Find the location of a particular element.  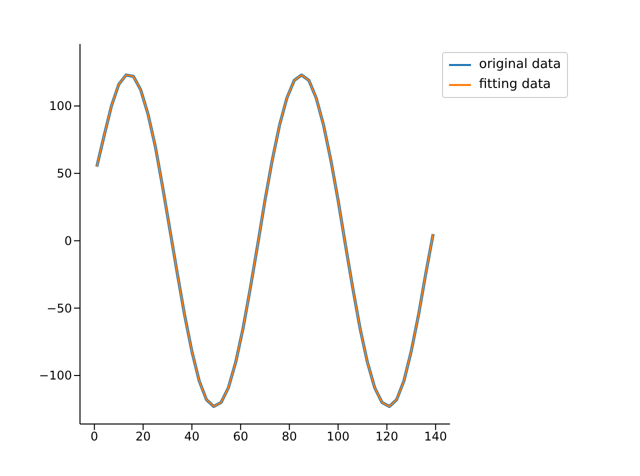

y-tick-label: 50 is located at coordinates (64, 173).